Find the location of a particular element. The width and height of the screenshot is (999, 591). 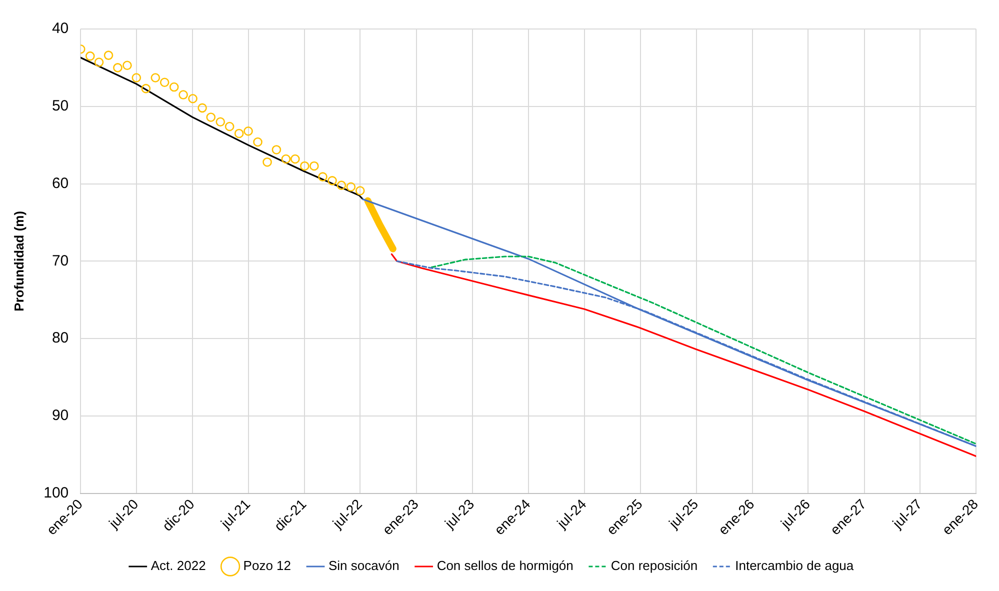

y-tick-label: 50 is located at coordinates (60, 106).